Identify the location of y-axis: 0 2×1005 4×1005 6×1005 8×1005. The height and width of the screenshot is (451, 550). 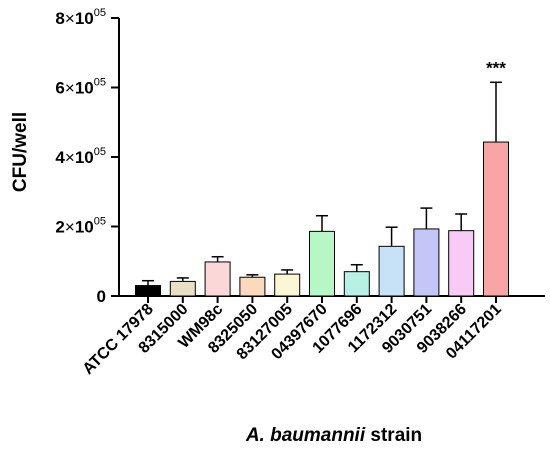
(87, 156).